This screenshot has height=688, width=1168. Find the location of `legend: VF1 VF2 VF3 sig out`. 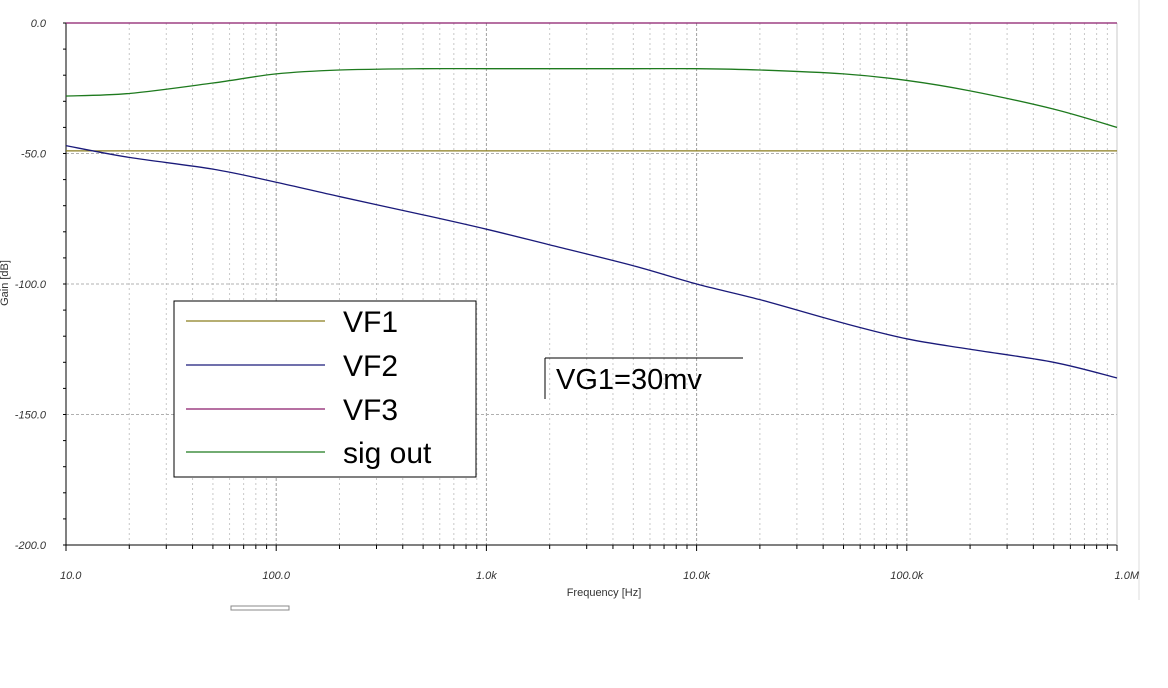

legend: VF1 VF2 VF3 sig out is located at coordinates (325, 389).